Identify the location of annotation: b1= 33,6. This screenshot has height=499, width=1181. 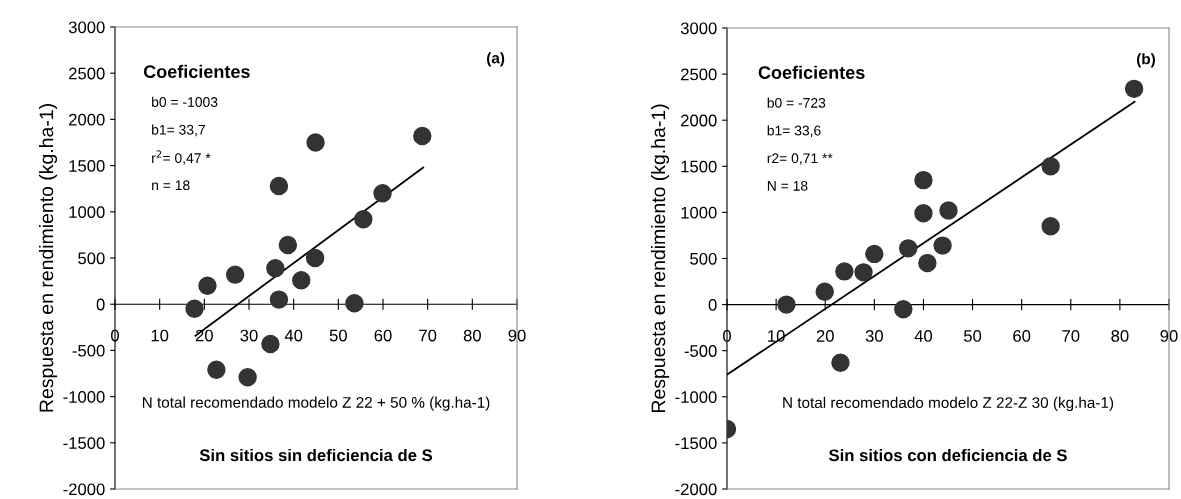
(794, 131).